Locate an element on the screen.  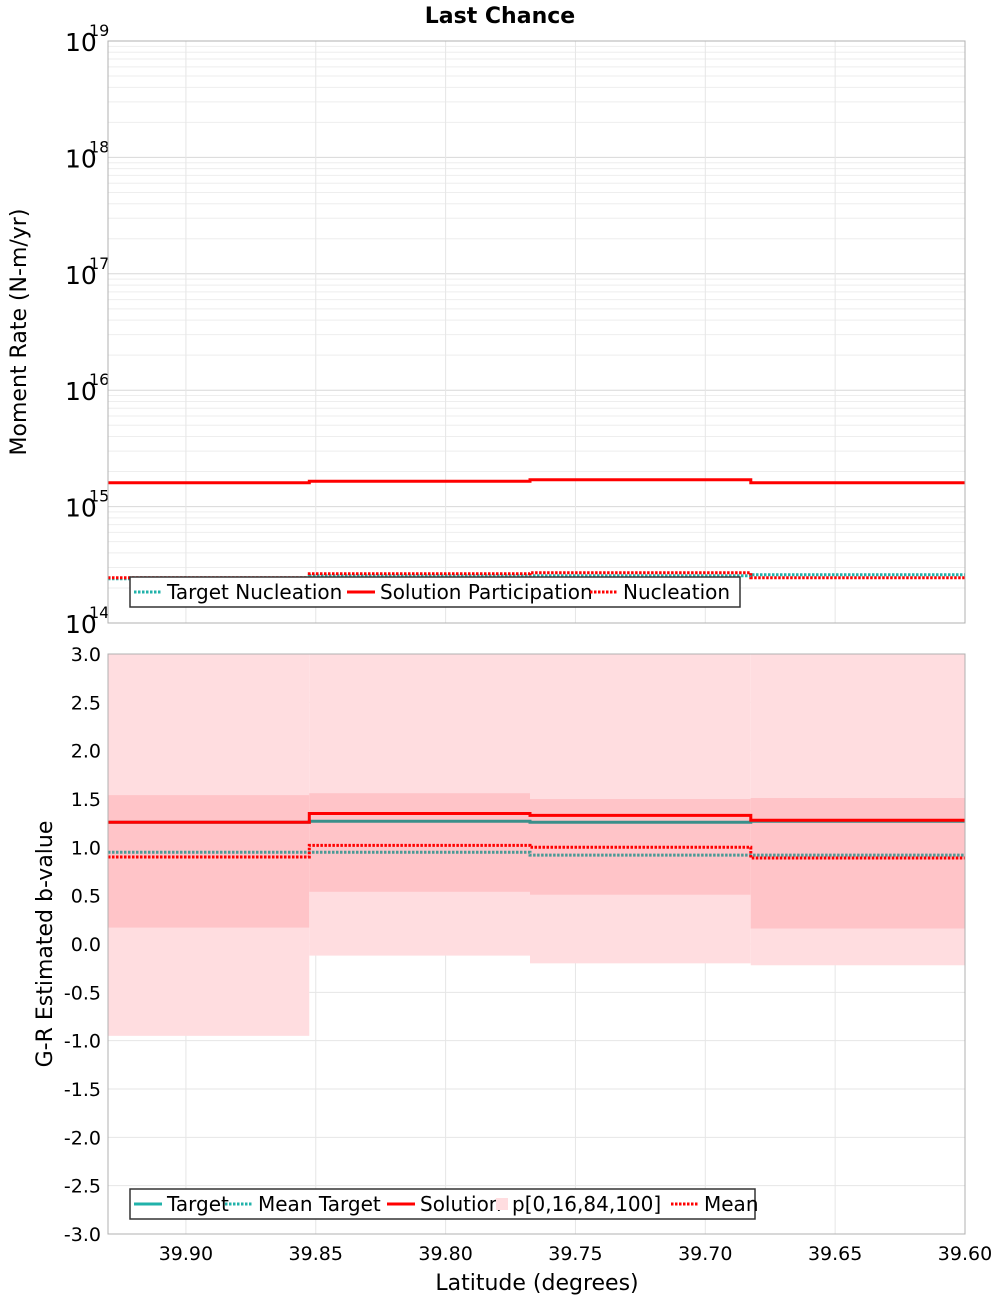
y-tick-label: 3.0 is located at coordinates (86, 655).